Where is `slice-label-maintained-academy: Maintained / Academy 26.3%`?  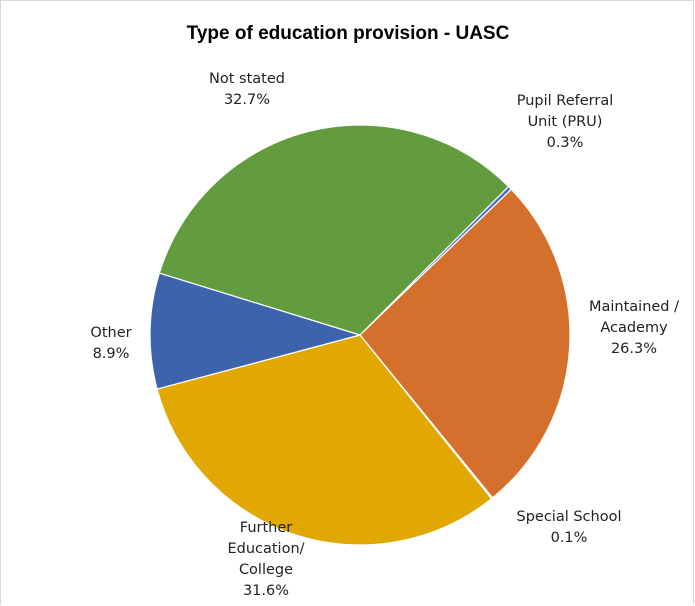
slice-label-maintained-academy: Maintained / Academy 26.3% is located at coordinates (634, 328).